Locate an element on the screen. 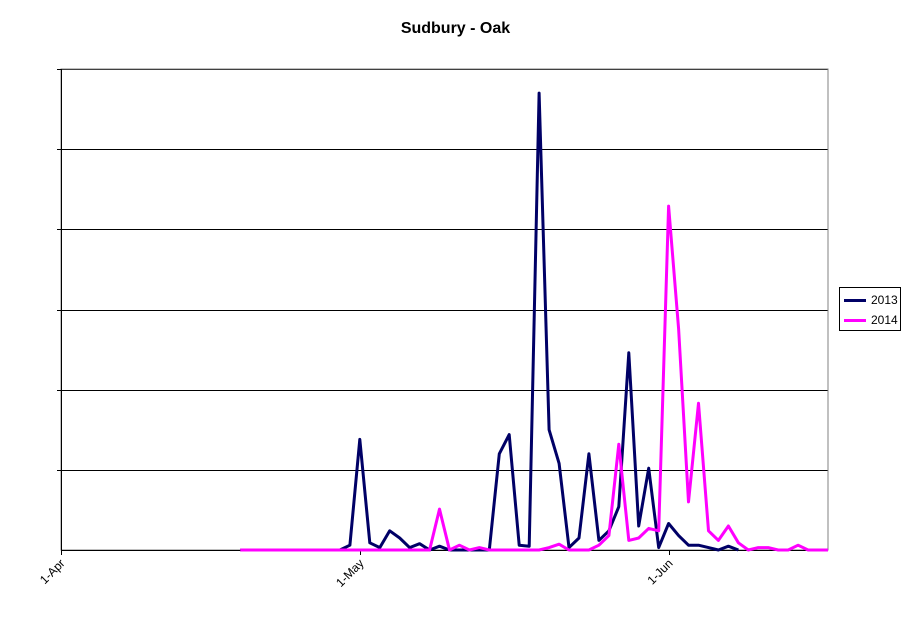 The height and width of the screenshot is (623, 911). legend-swatch-2013 is located at coordinates (855, 300).